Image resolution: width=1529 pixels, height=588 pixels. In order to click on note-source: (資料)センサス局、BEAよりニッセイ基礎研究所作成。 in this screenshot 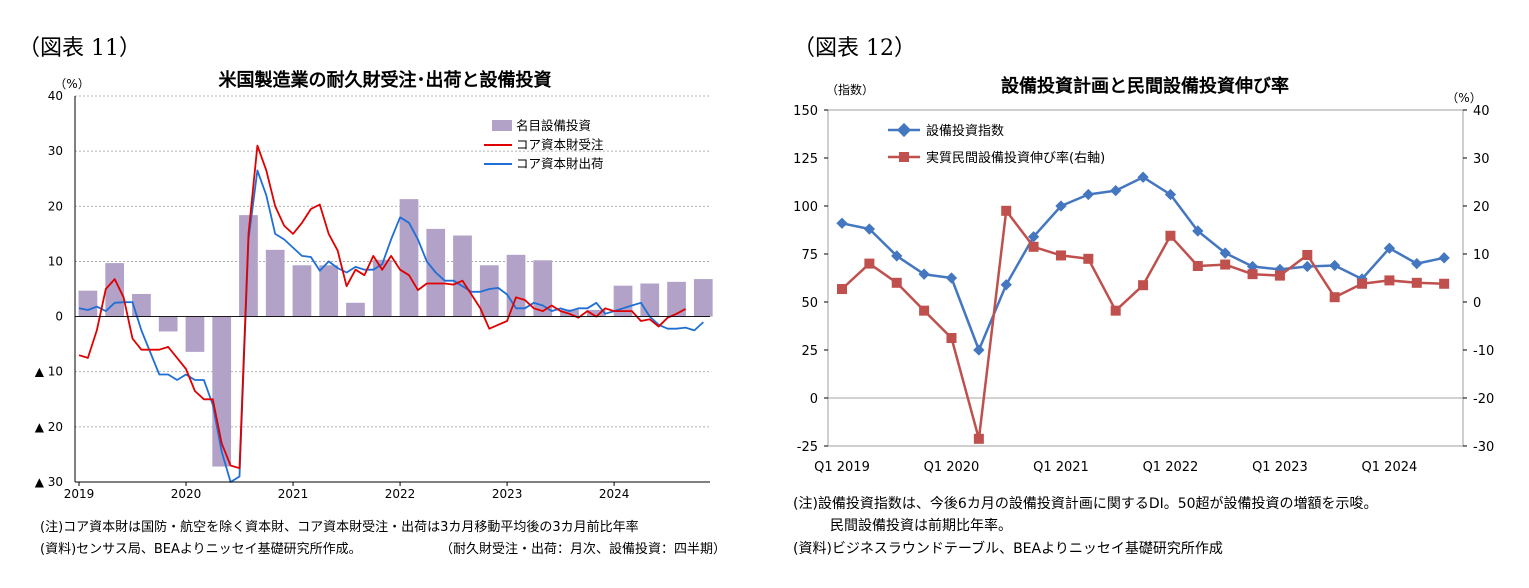, I will do `click(201, 549)`.